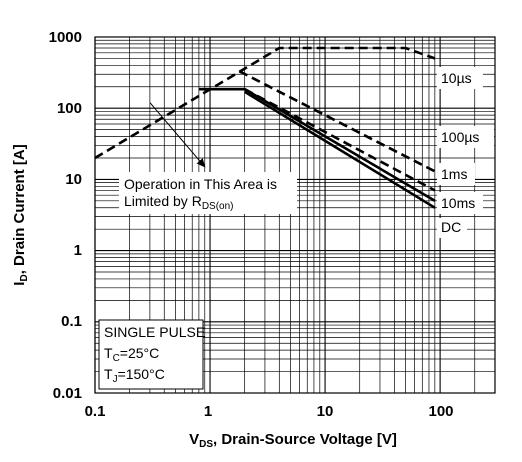 This screenshot has width=522, height=462. What do you see at coordinates (69, 108) in the screenshot?
I see `y-tick-label-100: 100` at bounding box center [69, 108].